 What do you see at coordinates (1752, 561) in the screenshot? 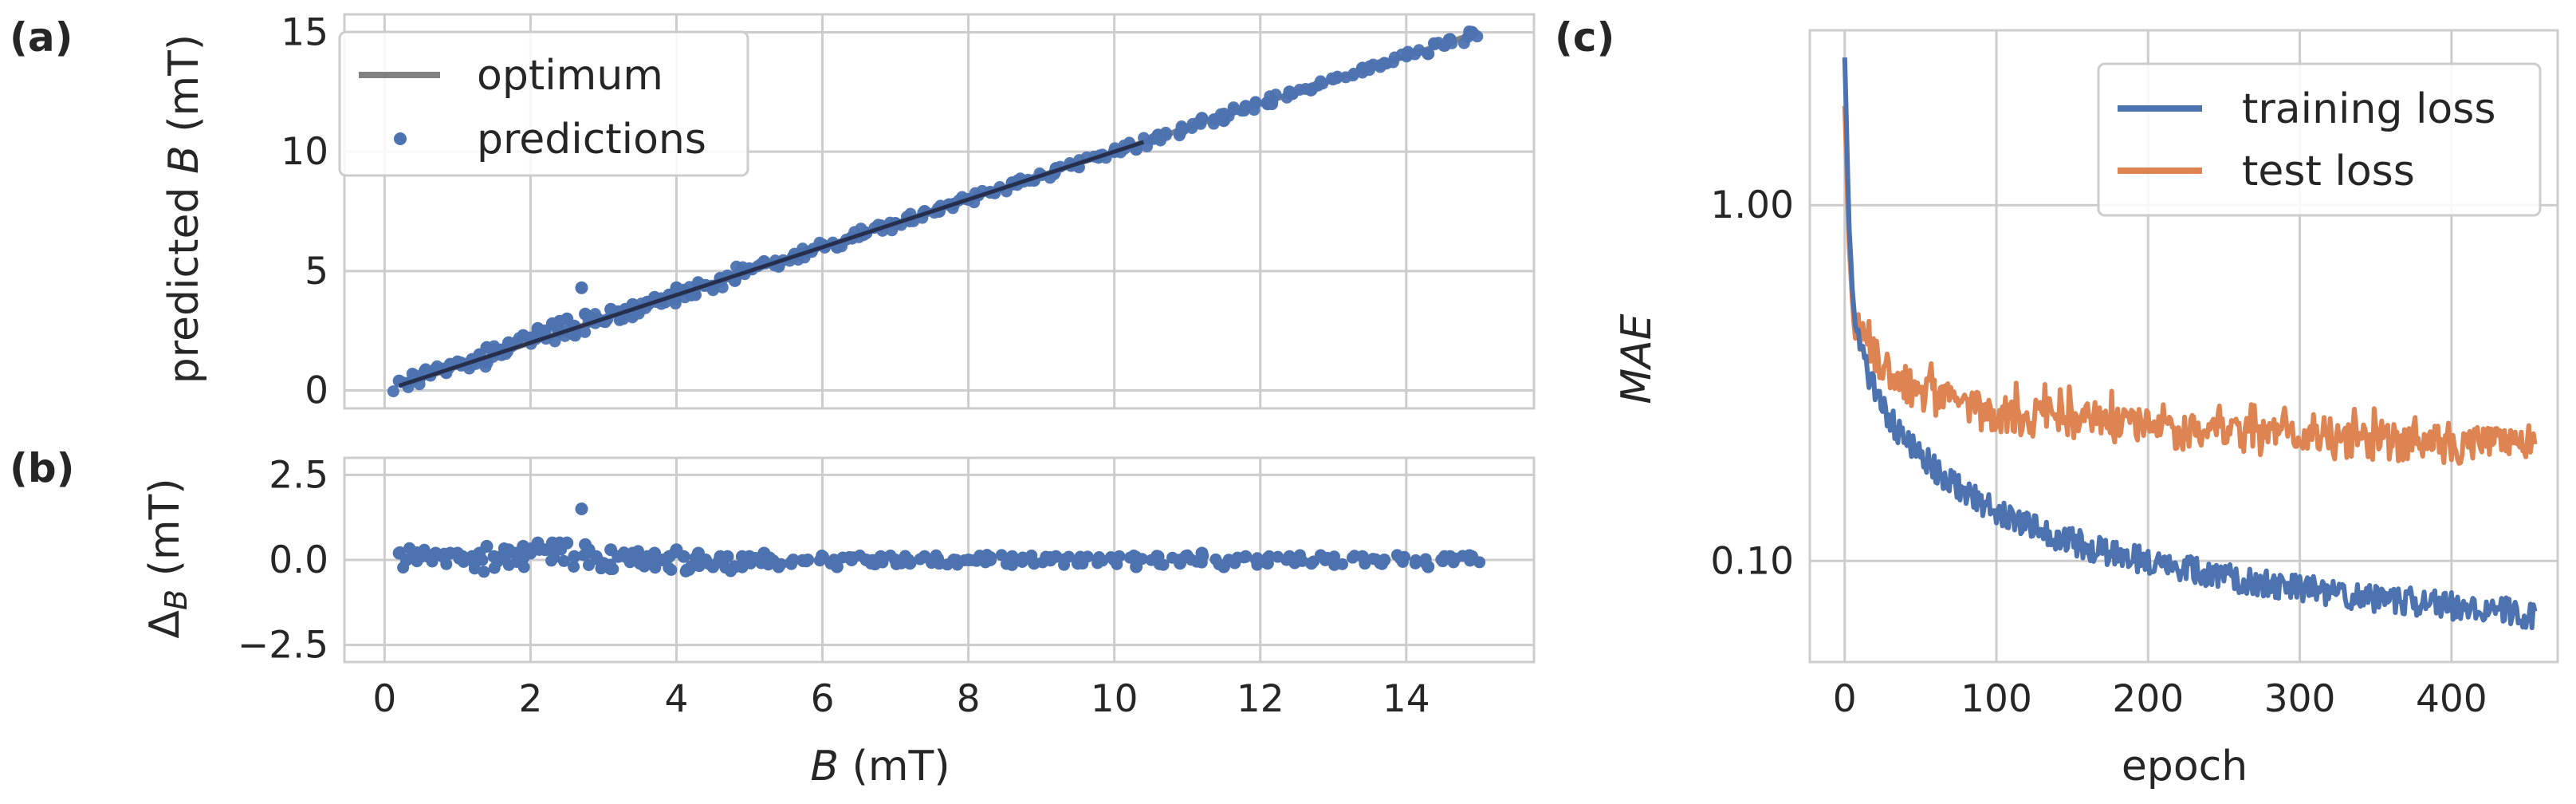
I see `ytick-label: 0.10` at bounding box center [1752, 561].